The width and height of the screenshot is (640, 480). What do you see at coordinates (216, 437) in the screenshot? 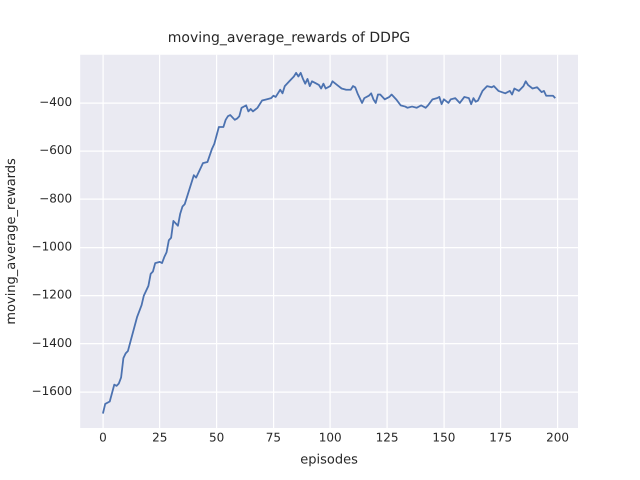
I see `x-tick-label: 50` at bounding box center [216, 437].